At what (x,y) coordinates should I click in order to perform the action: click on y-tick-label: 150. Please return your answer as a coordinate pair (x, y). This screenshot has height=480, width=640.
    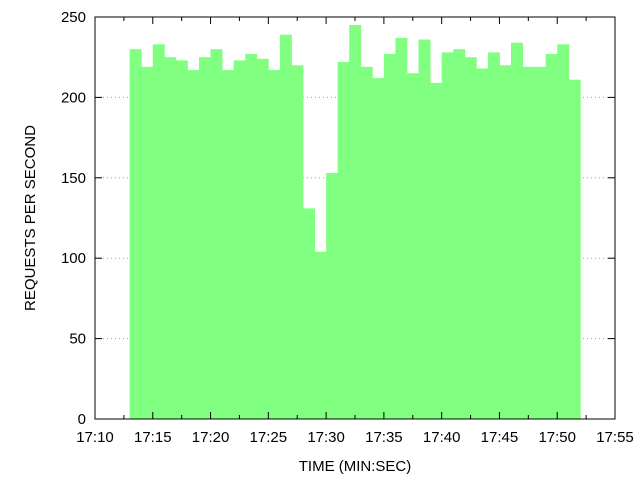
    Looking at the image, I should click on (73, 178).